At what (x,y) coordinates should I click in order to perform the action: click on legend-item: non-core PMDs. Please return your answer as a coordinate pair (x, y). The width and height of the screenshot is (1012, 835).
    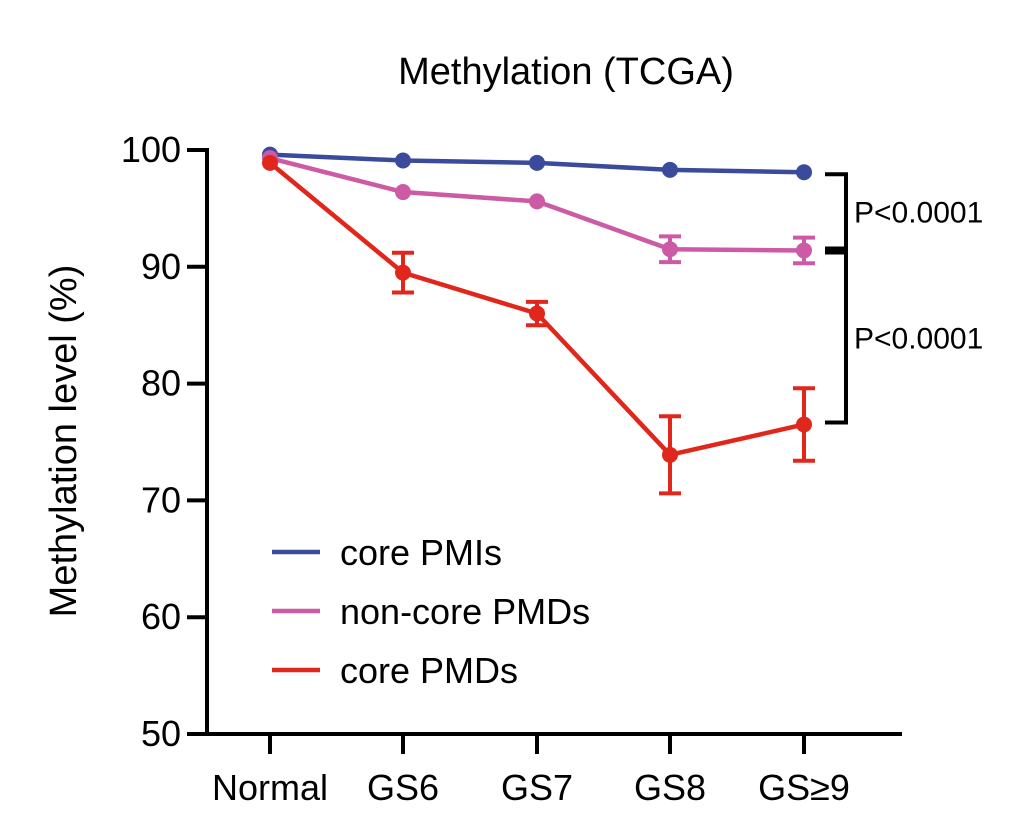
    Looking at the image, I should click on (431, 611).